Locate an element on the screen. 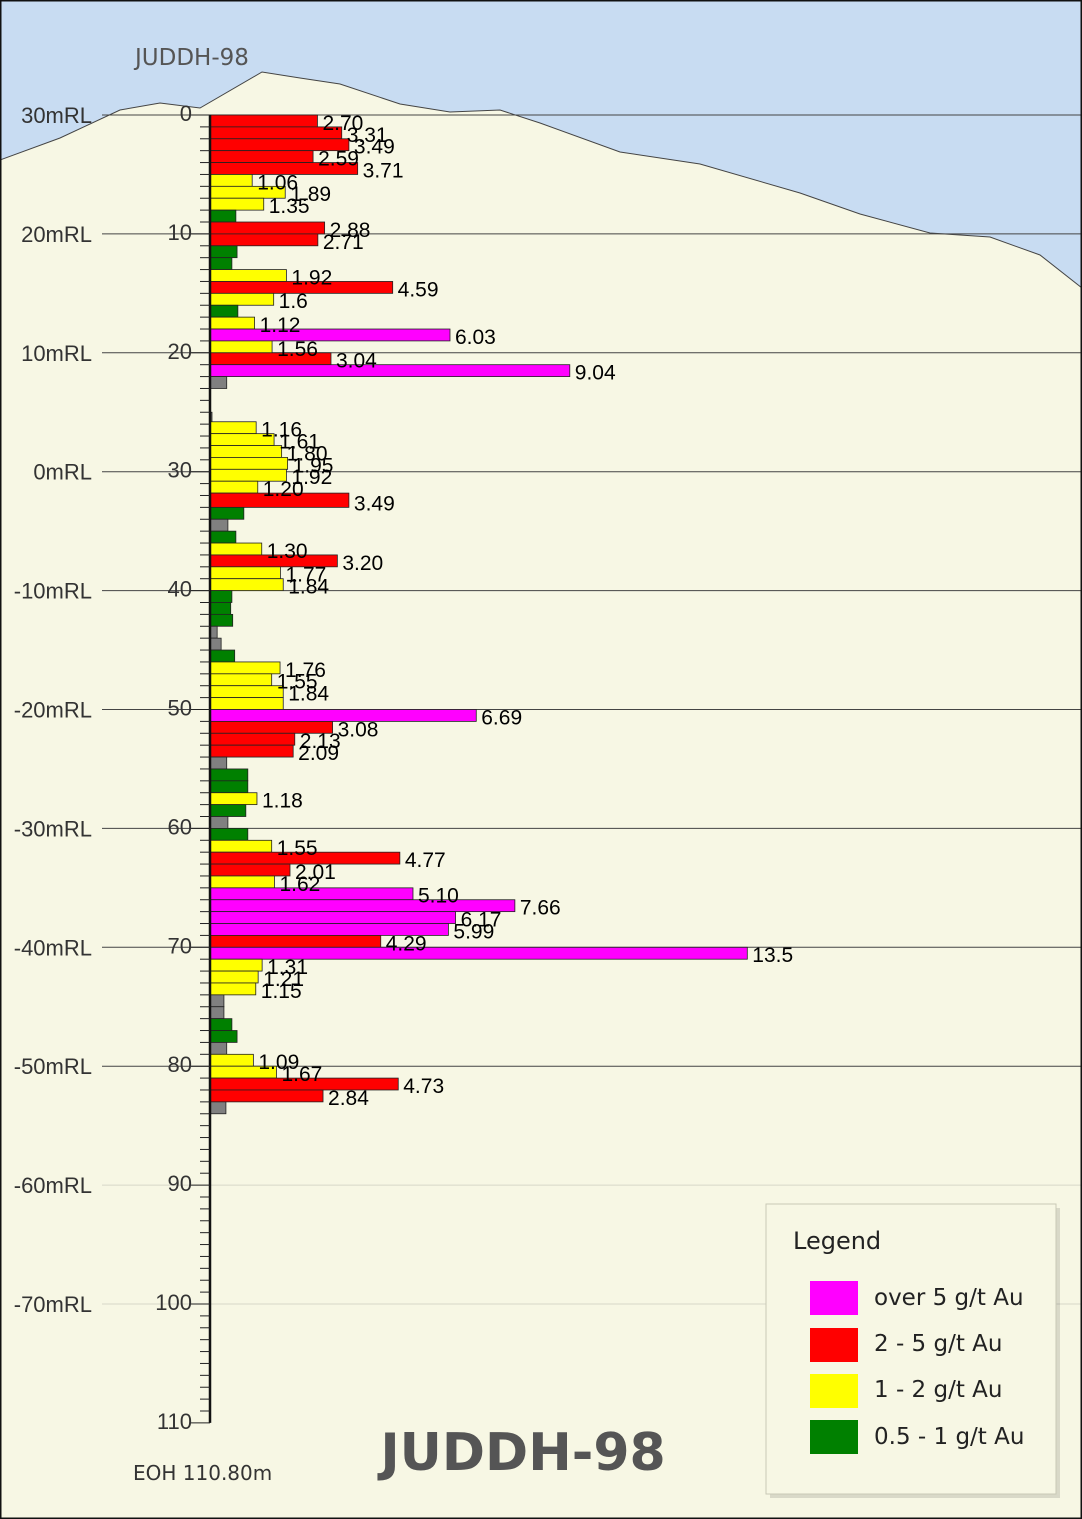 The width and height of the screenshot is (1082, 1519). rl-label: -70mRL is located at coordinates (53, 1304).